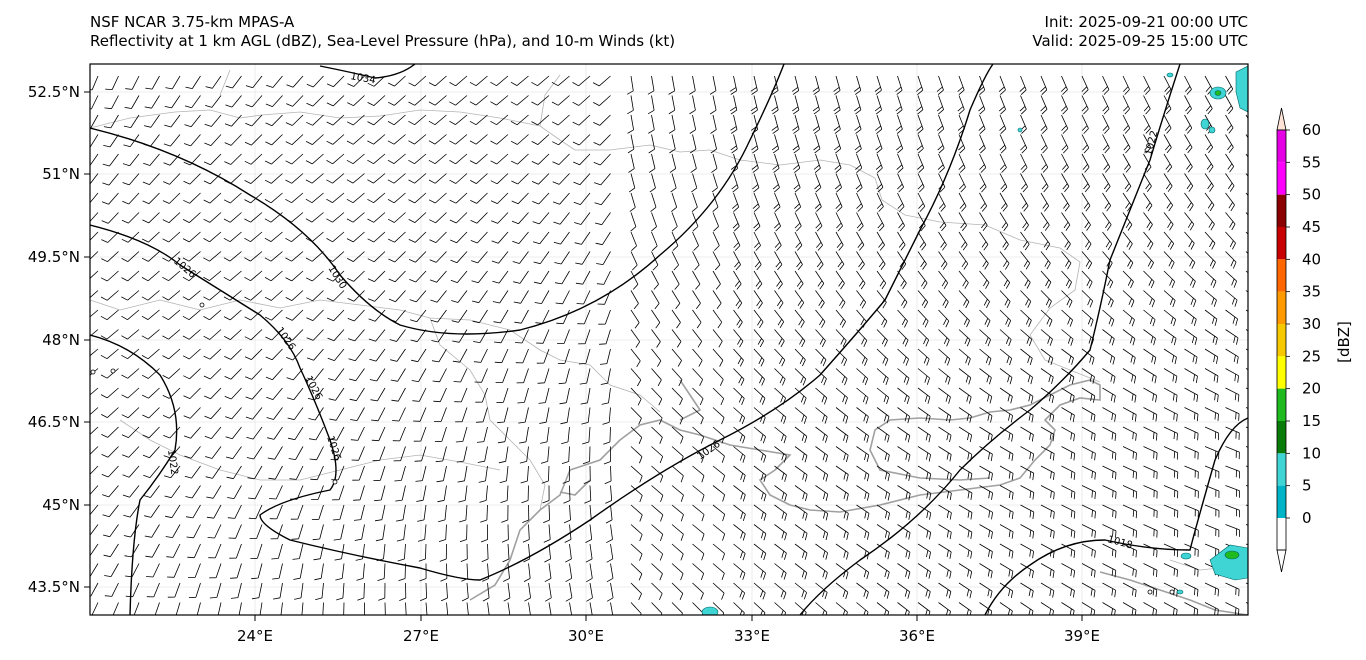 This screenshot has width=1366, height=660. I want to click on colorbar-tick-label: 0, so click(1307, 518).